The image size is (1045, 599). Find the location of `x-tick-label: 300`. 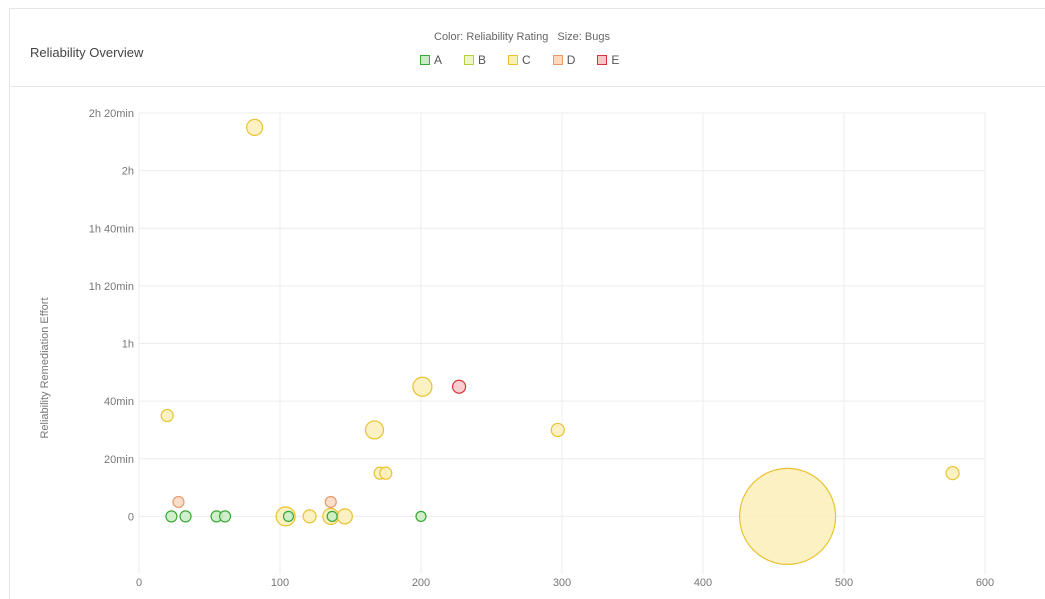

x-tick-label: 300 is located at coordinates (562, 583).